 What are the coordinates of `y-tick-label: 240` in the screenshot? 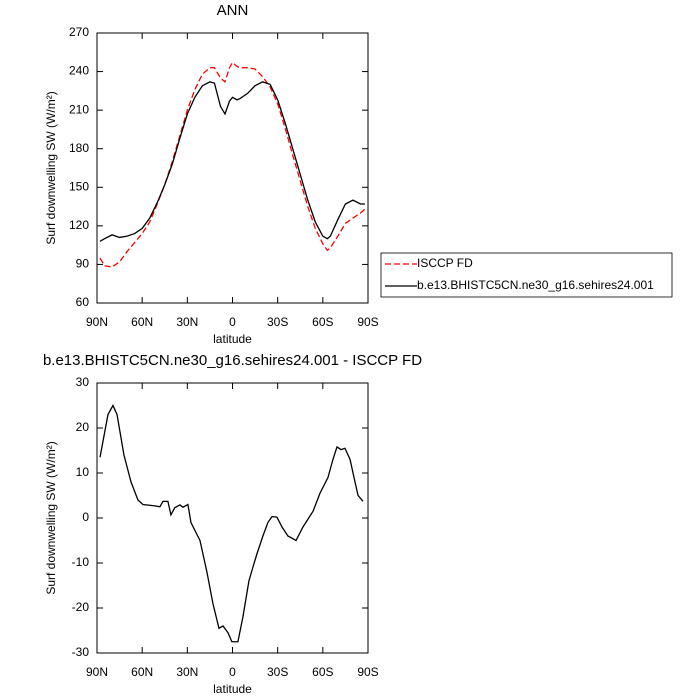 It's located at (79, 71).